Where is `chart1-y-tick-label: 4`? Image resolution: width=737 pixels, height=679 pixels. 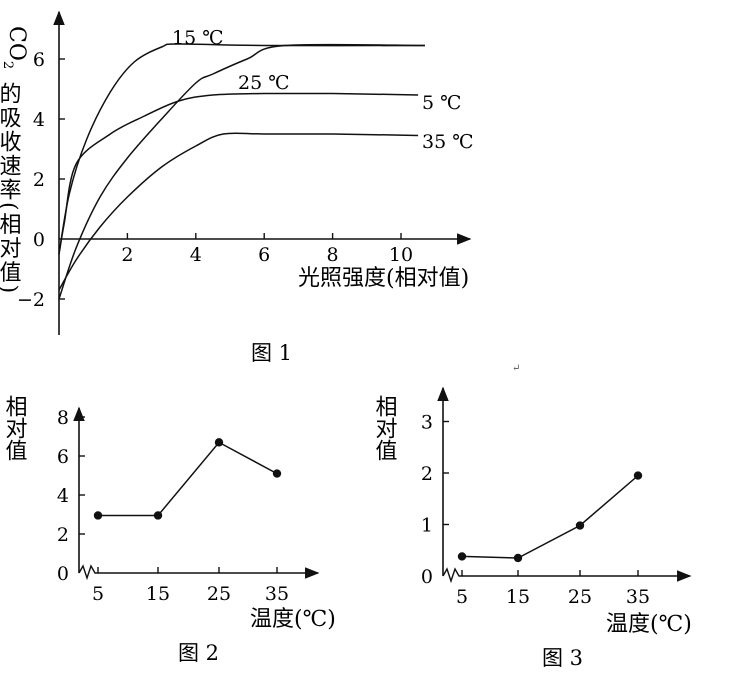 chart1-y-tick-label: 4 is located at coordinates (39, 120).